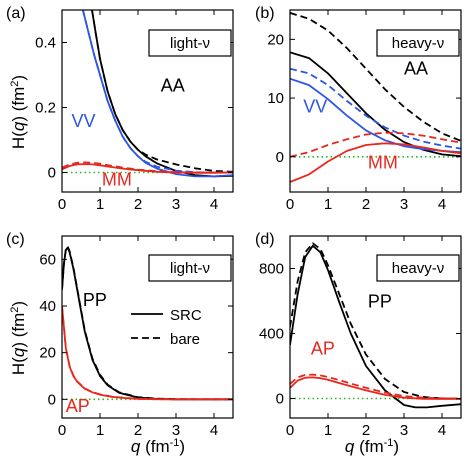  I want to click on y-tick-label: 800, so click(271, 269).